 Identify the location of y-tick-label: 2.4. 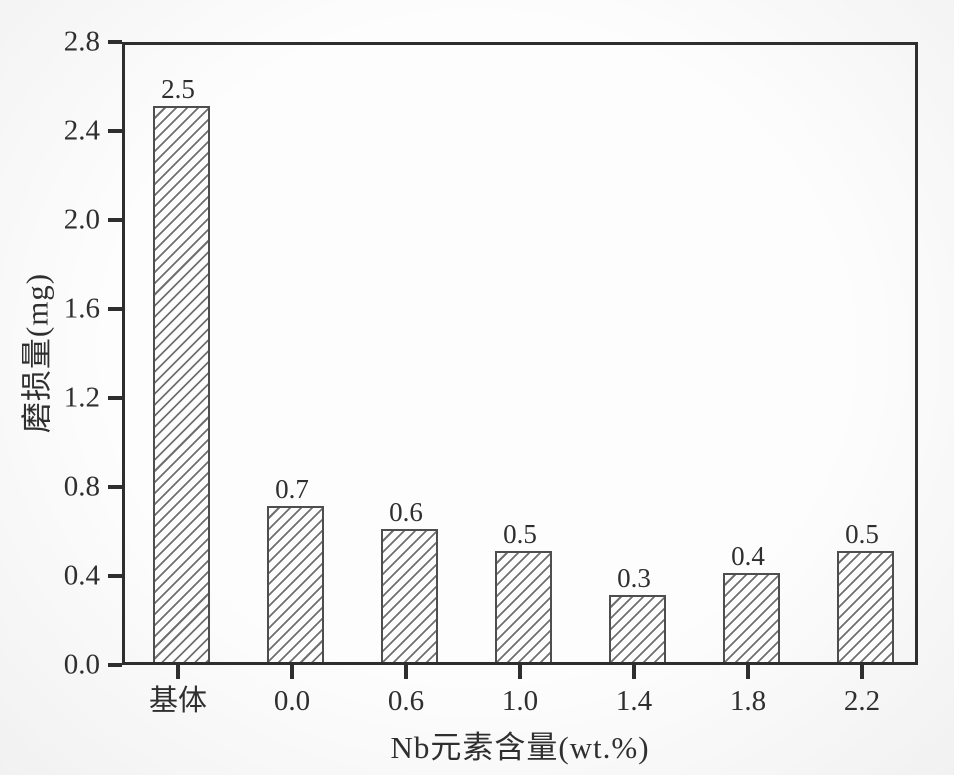
(81, 130).